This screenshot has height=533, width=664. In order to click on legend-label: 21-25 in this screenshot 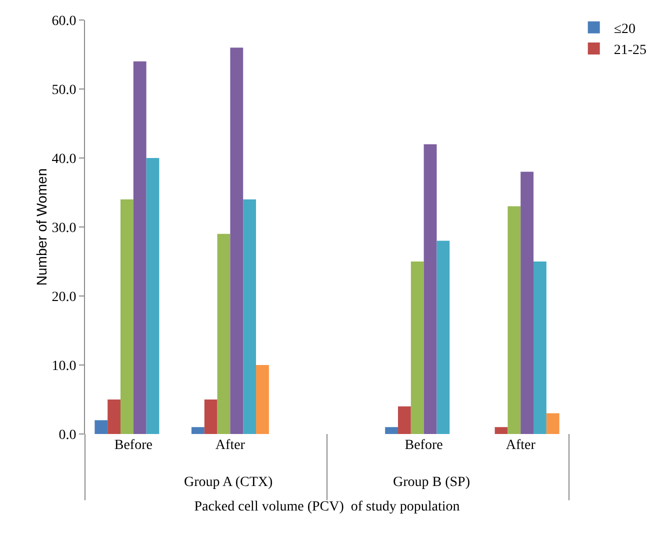, I will do `click(630, 50)`.